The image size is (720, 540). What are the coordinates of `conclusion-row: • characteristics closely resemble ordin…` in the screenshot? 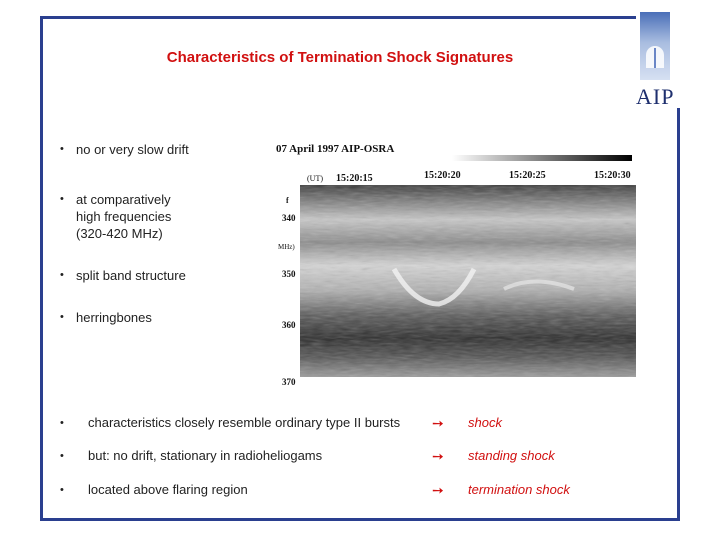 It's located at (340, 423).